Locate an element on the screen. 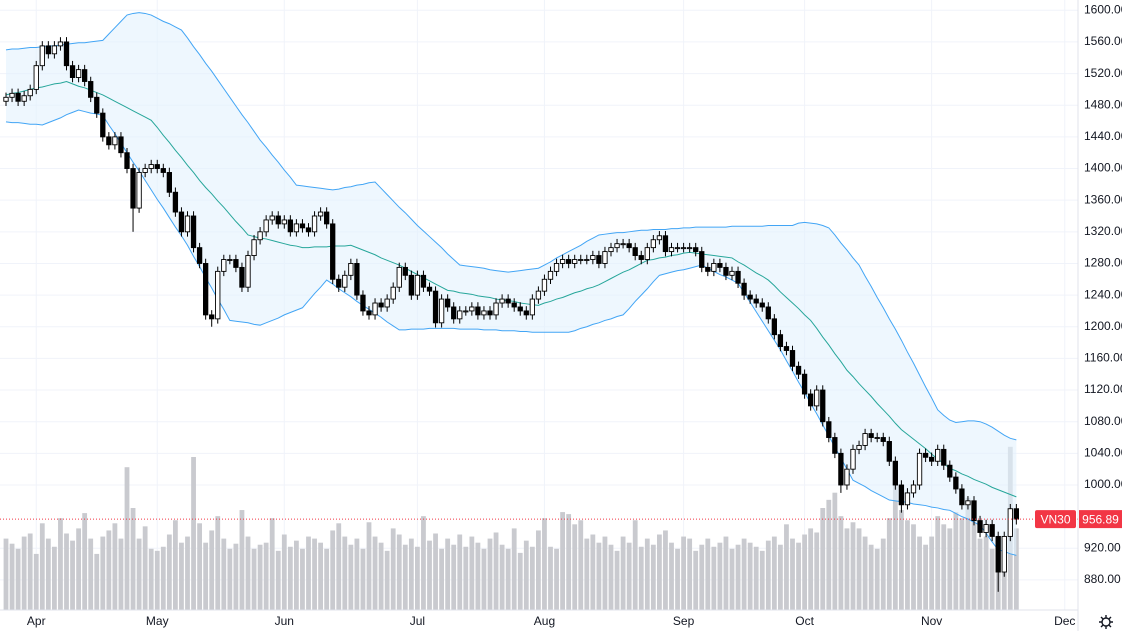 The height and width of the screenshot is (631, 1122). y-tick-label: 1480.00 is located at coordinates (1103, 104).